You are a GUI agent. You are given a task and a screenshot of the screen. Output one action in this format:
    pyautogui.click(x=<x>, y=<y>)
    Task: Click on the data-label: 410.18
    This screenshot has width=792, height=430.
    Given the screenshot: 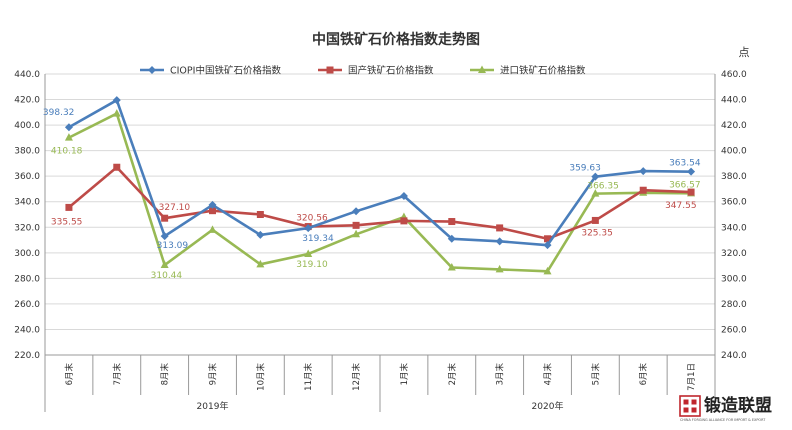 What is the action you would take?
    pyautogui.click(x=67, y=152)
    